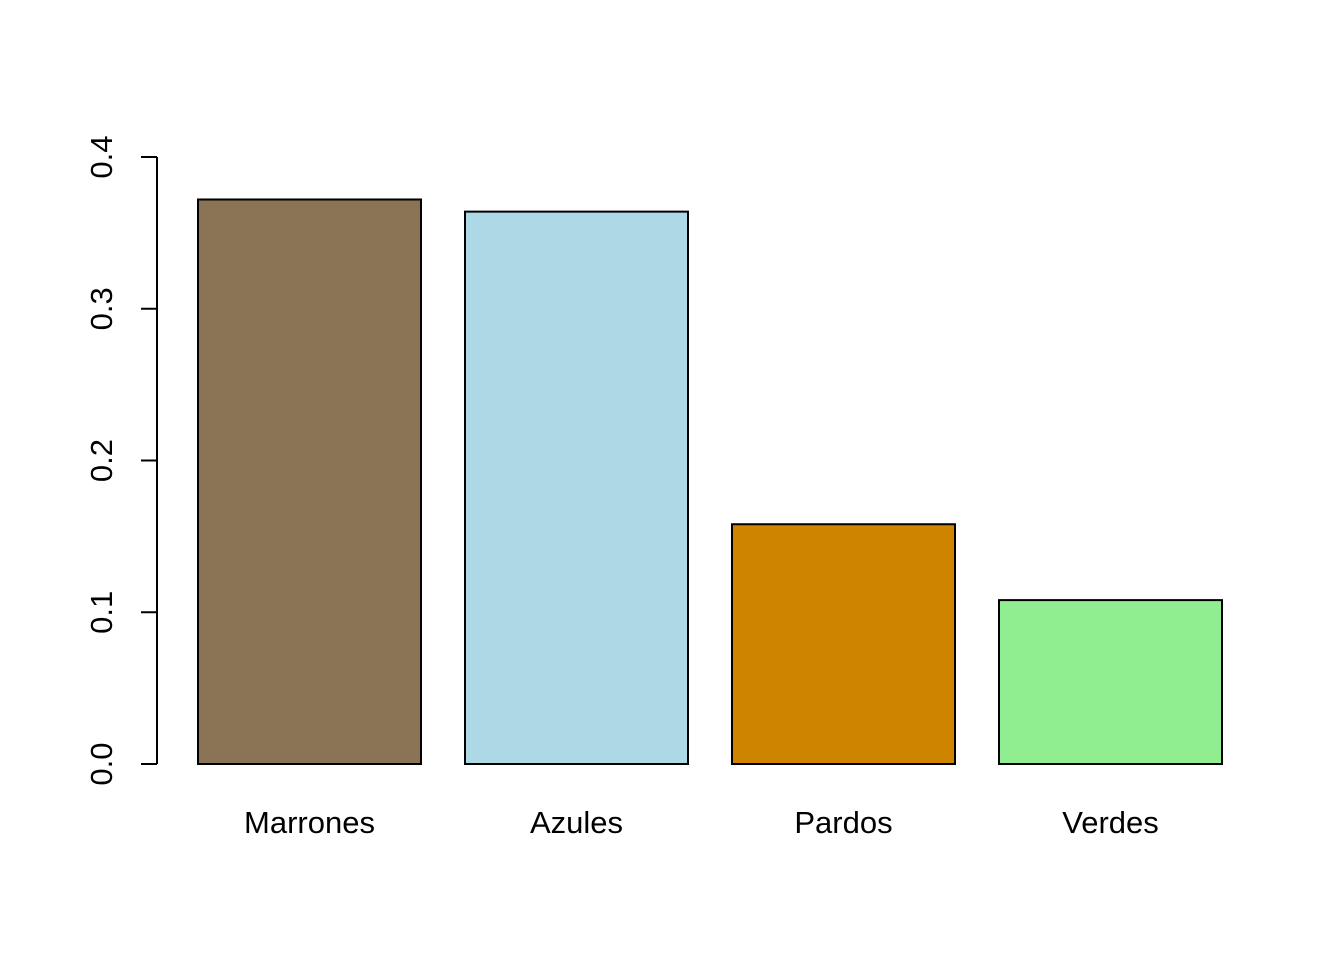 This screenshot has width=1344, height=960. I want to click on y-tick-label: 0.3, so click(101, 308).